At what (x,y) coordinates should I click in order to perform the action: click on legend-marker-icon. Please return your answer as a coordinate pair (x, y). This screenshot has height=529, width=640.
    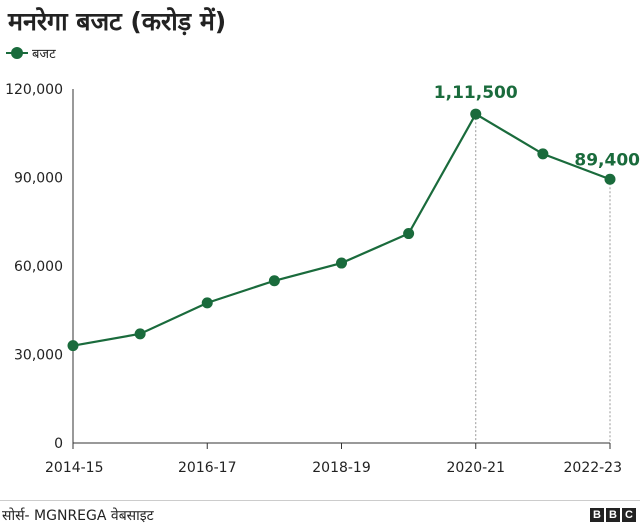
    Looking at the image, I should click on (17, 53).